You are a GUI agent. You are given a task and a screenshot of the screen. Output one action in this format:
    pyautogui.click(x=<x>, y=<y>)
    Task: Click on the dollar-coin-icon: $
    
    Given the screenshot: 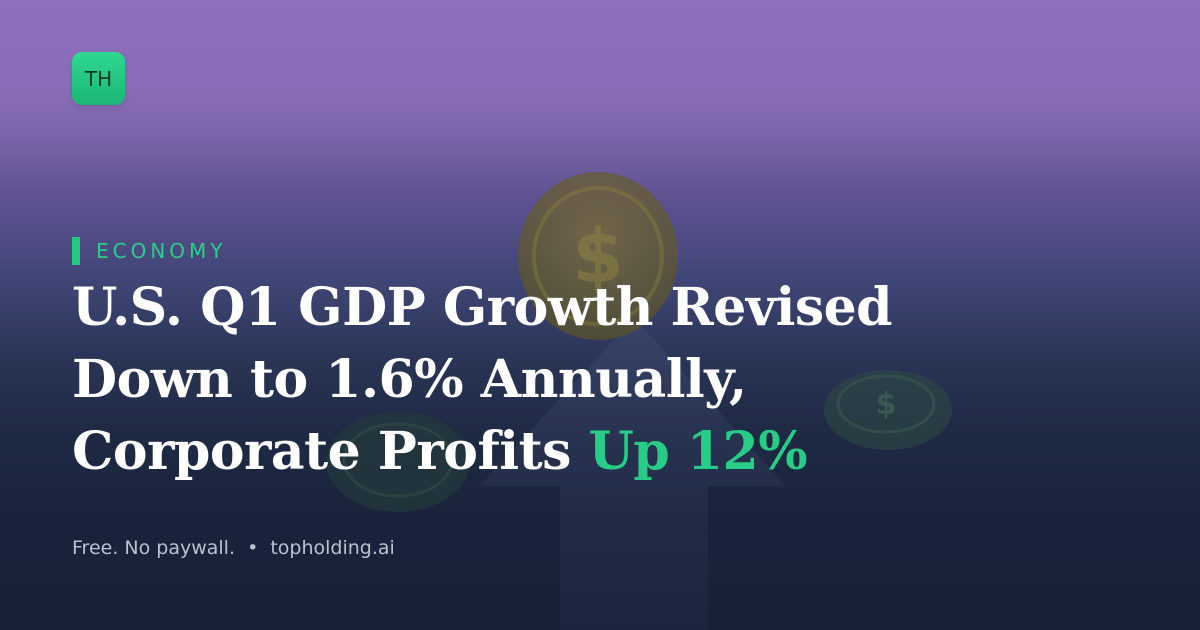 What is the action you would take?
    pyautogui.click(x=598, y=256)
    